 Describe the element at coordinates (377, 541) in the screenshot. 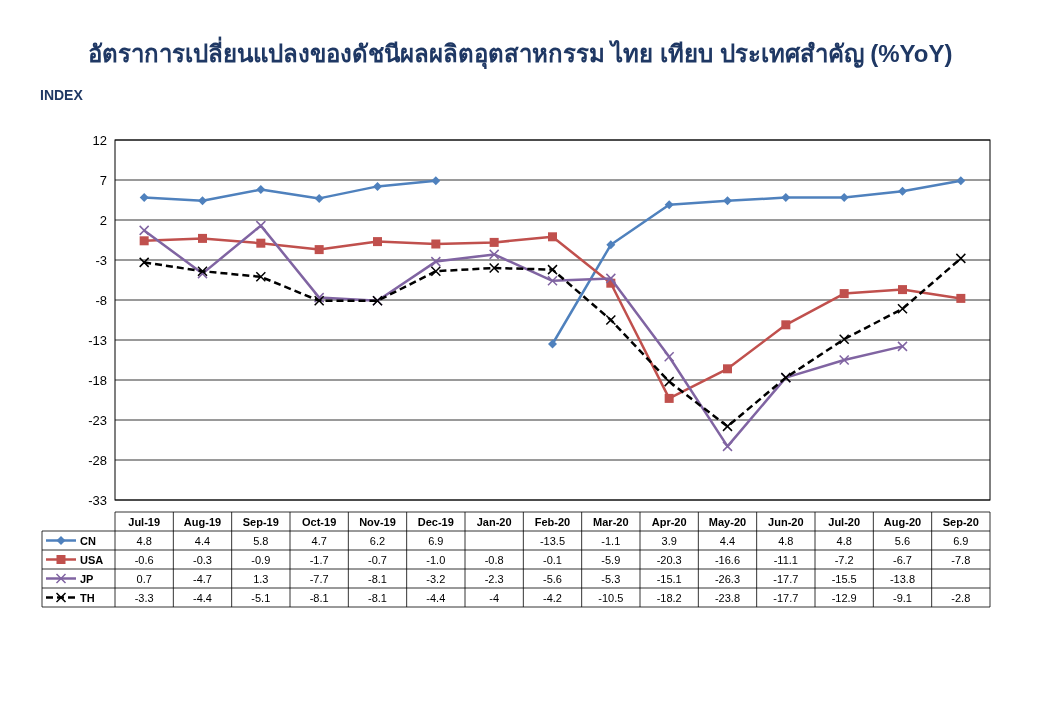

I see `text: 6.2` at that location.